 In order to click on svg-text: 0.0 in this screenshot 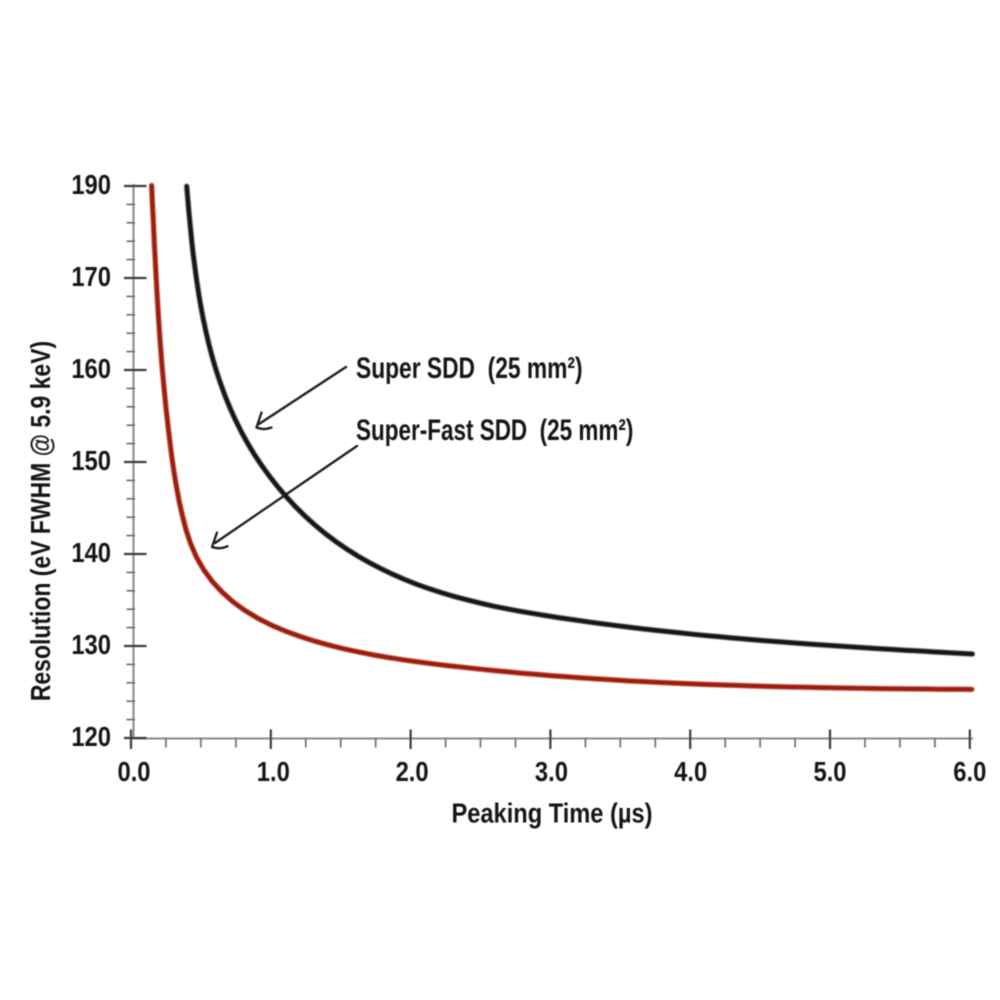, I will do `click(133, 771)`.